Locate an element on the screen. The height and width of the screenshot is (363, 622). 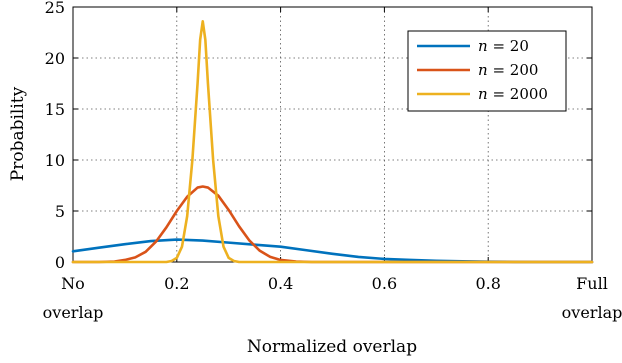
x-tick-label: 0.4 is located at coordinates (280, 283).